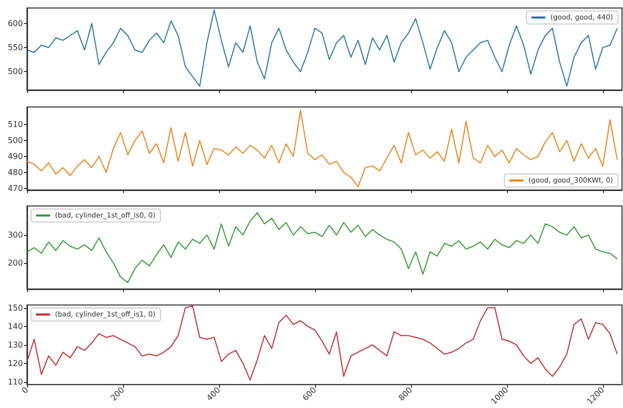 The height and width of the screenshot is (408, 623). What do you see at coordinates (15, 156) in the screenshot?
I see `y-tick-label: 490` at bounding box center [15, 156].